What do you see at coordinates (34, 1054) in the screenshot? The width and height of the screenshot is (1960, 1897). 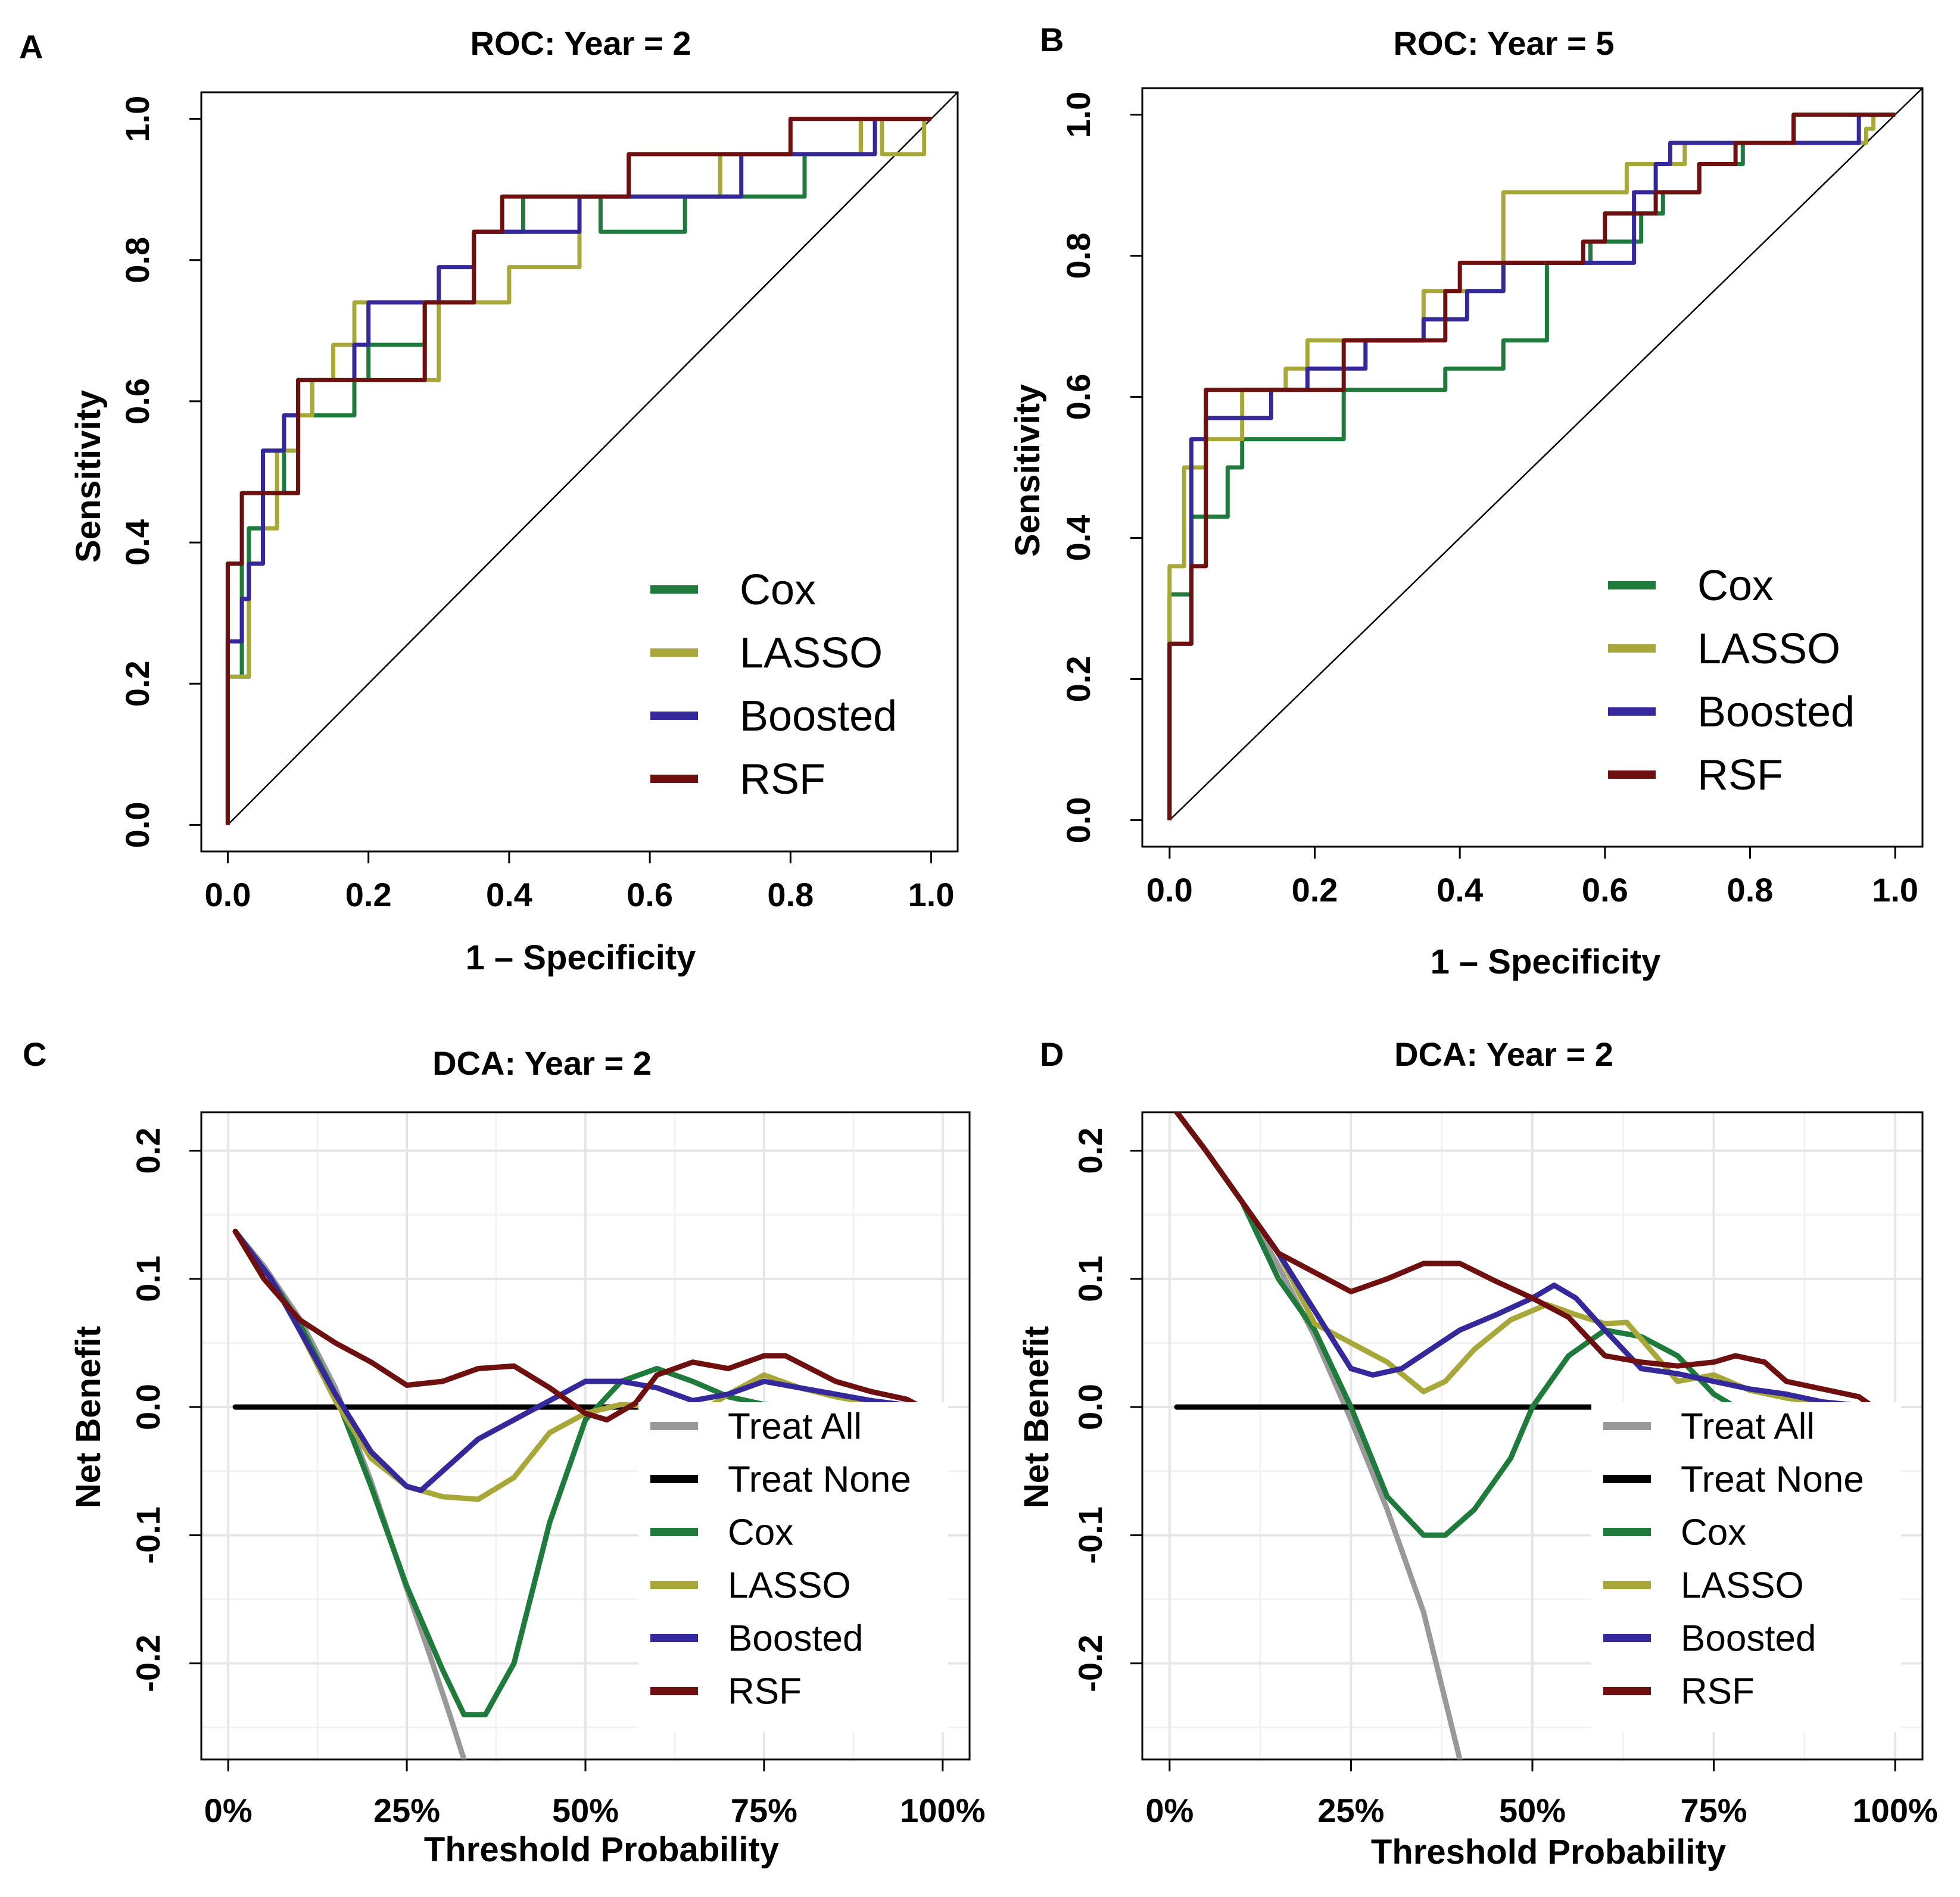 I see `panel-label-c: C` at bounding box center [34, 1054].